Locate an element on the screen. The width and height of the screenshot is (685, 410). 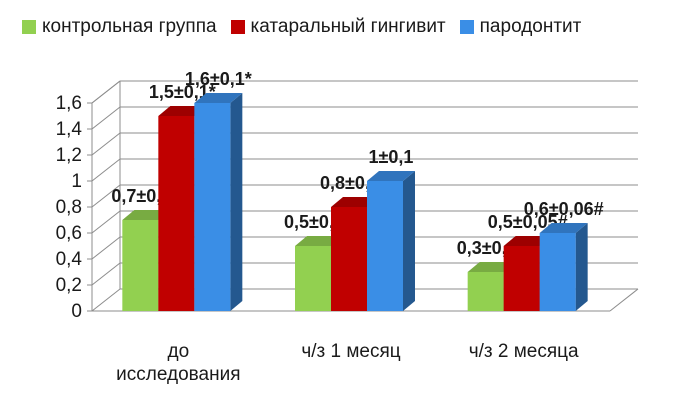
y-tick-label: 0,6 is located at coordinates (69, 233).